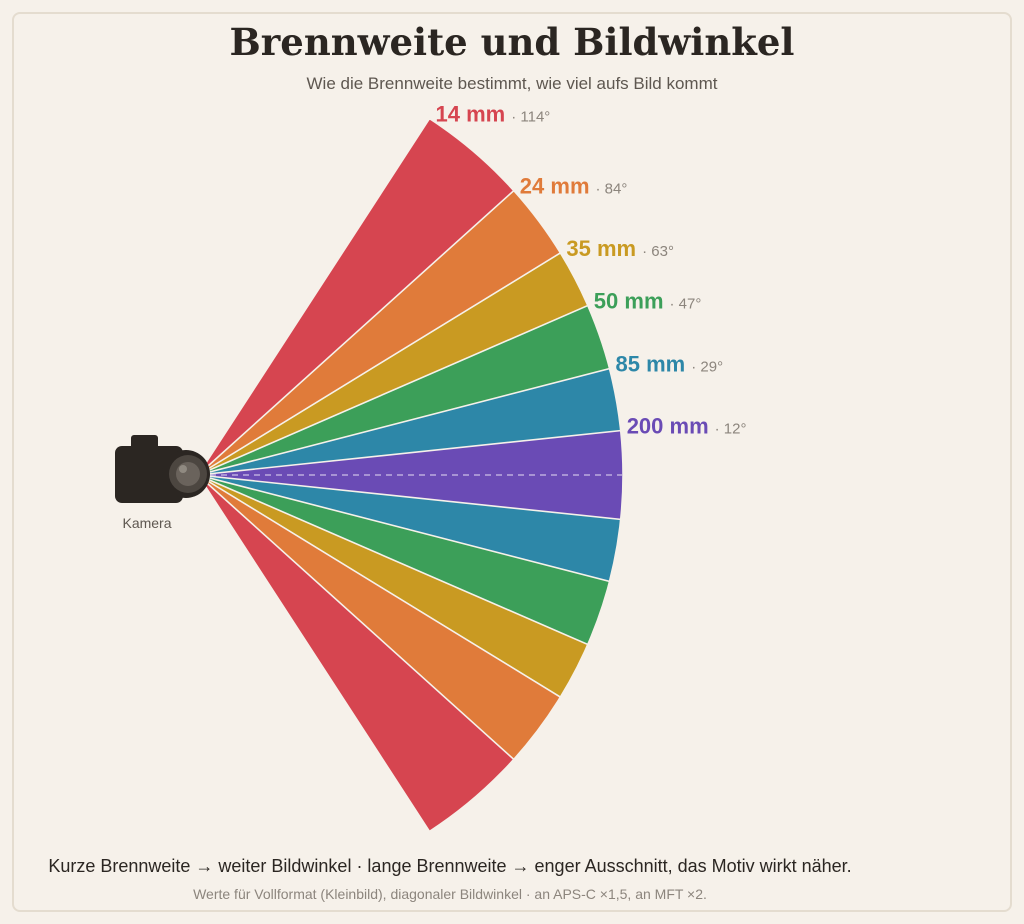 This screenshot has width=1024, height=924. What do you see at coordinates (555, 186) in the screenshot?
I see `focal-length: 24 mm` at bounding box center [555, 186].